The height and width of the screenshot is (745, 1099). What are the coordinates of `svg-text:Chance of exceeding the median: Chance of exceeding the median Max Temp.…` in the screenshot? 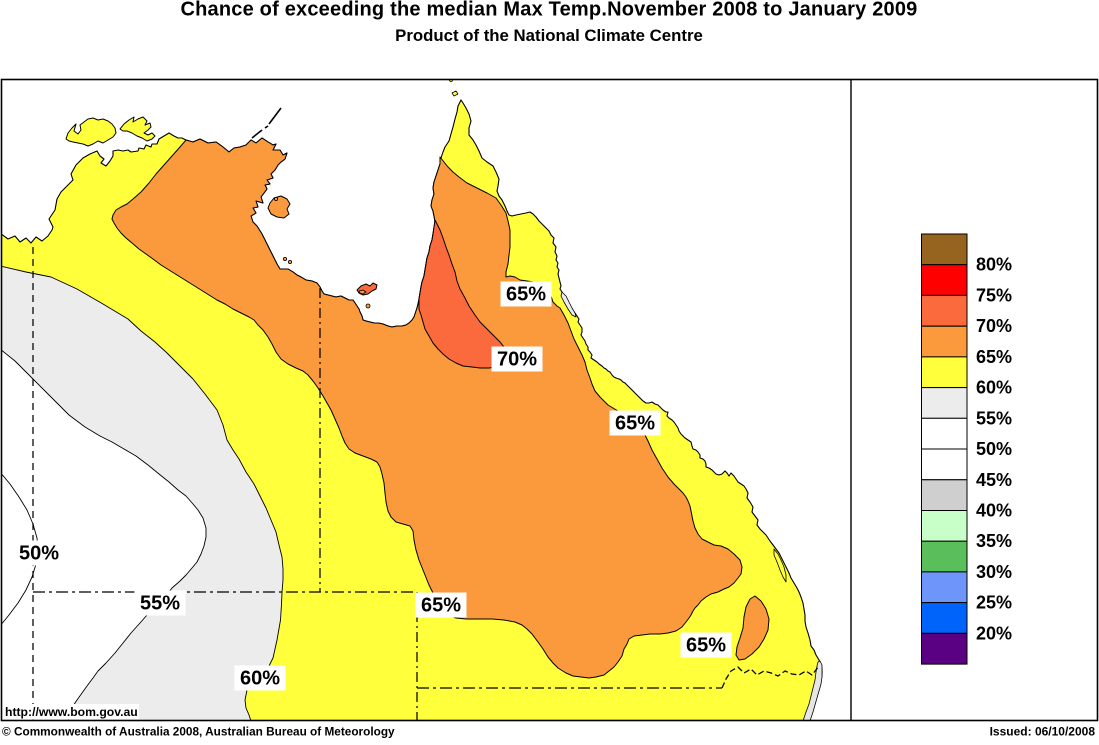 It's located at (548, 10).